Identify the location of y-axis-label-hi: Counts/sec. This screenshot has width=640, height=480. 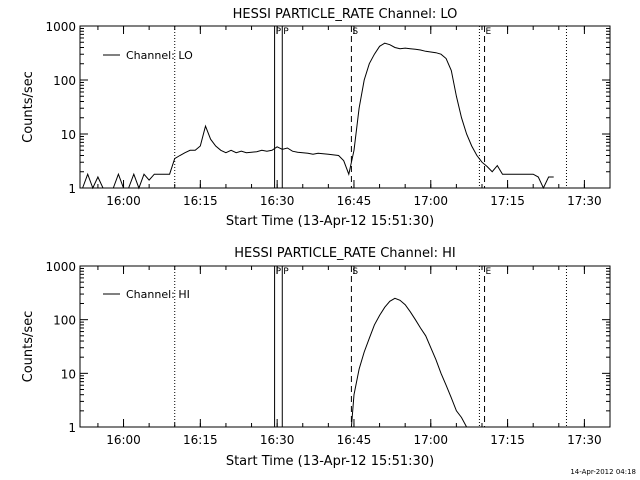
(28, 347).